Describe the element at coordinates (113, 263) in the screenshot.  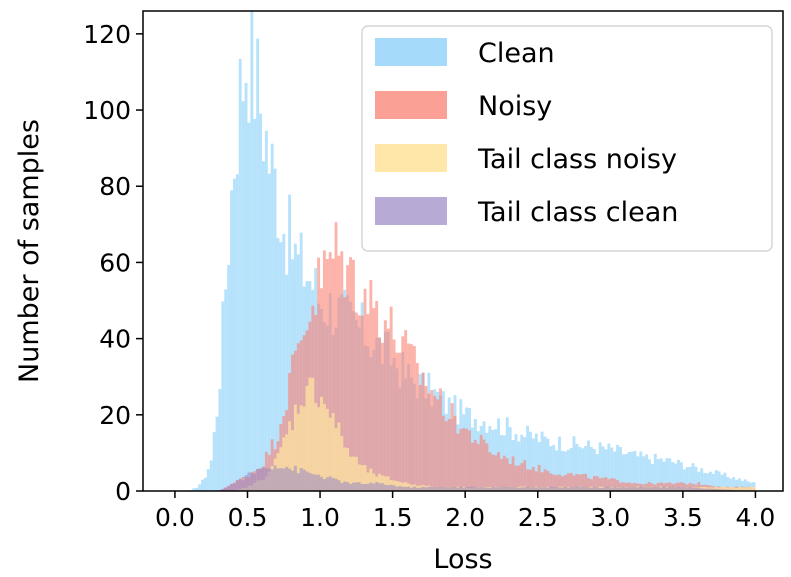
I see `y-axis-ticks: 0 20 40 60 80 100 120` at that location.